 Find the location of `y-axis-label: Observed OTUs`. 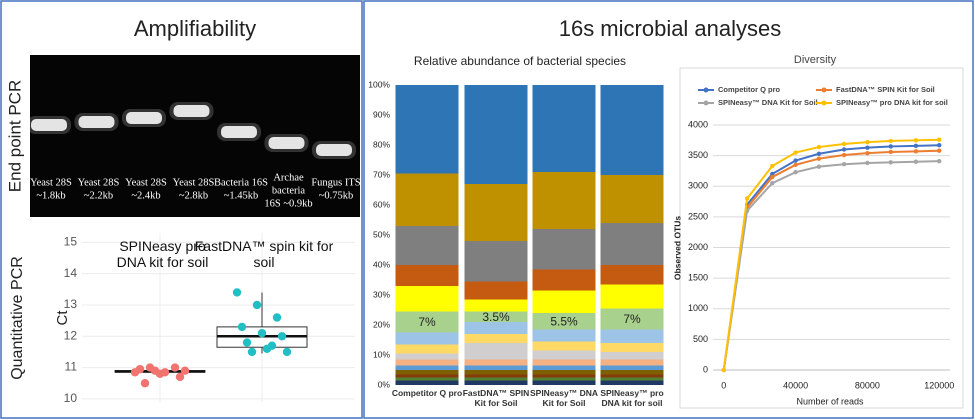

y-axis-label: Observed OTUs is located at coordinates (677, 248).